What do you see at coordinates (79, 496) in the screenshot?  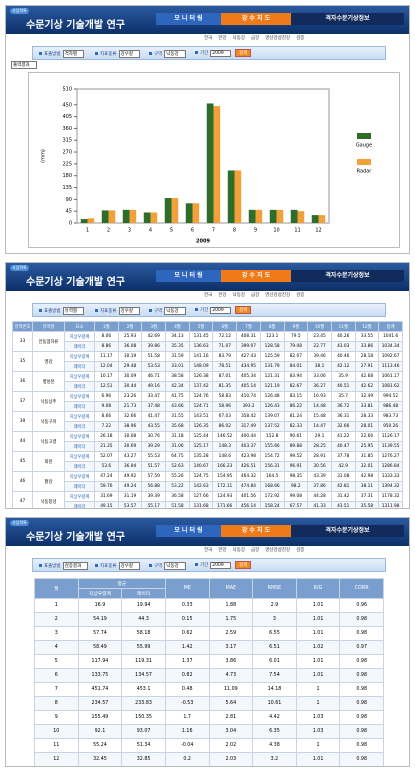 I see `element: 지상우량계` at bounding box center [79, 496].